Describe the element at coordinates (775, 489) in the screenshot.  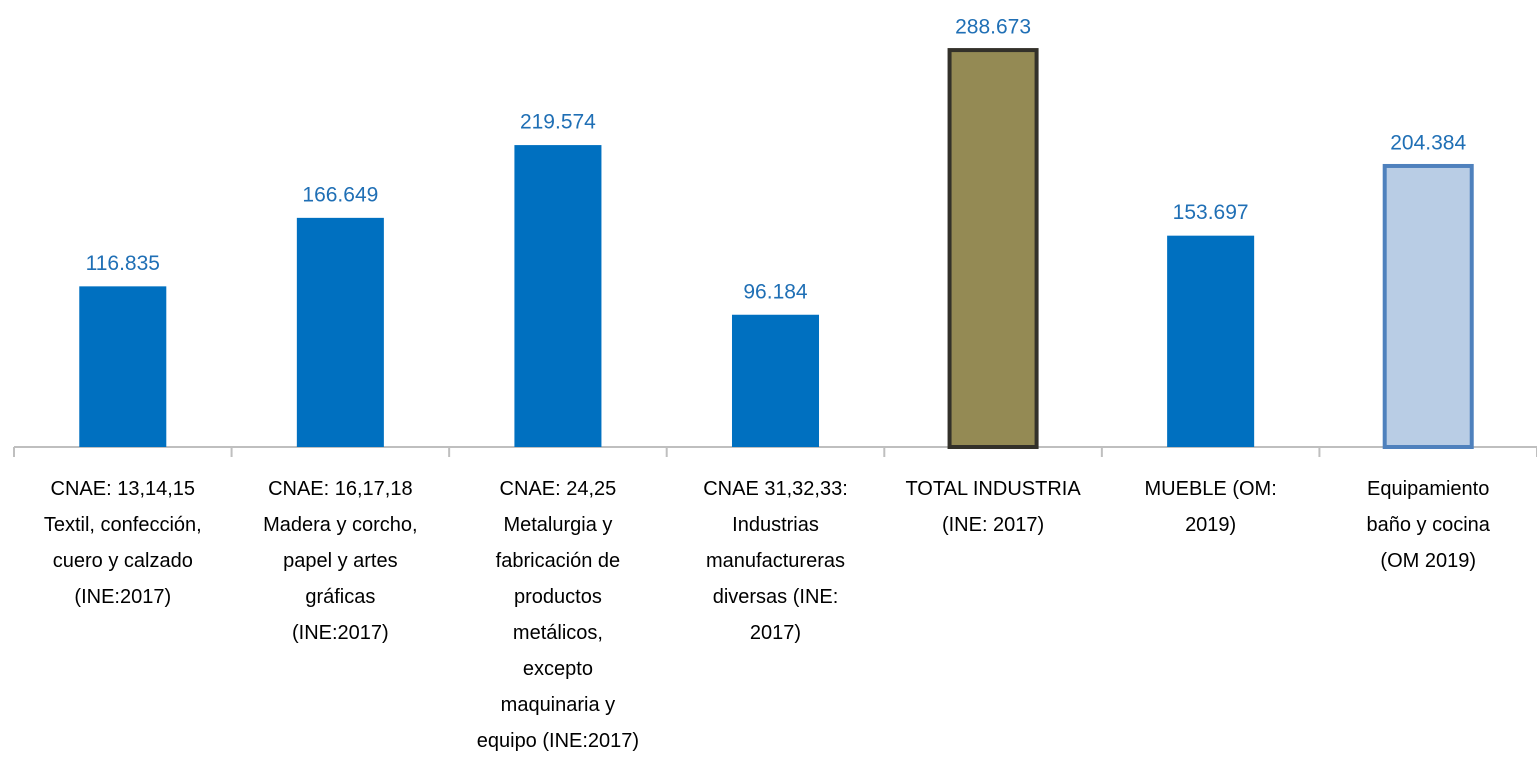
I see `x-tick-label-line: CNAE 31,32,33:` at that location.